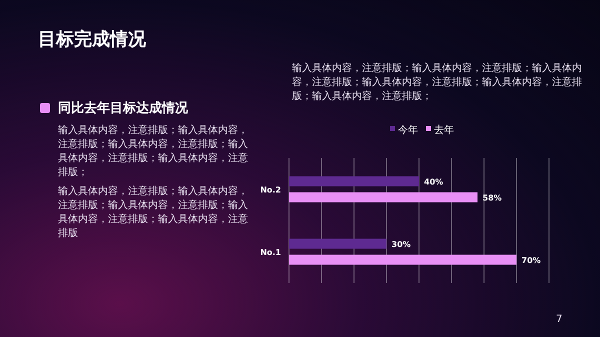  What do you see at coordinates (444, 130) in the screenshot?
I see `legend-label: 去年` at bounding box center [444, 130].